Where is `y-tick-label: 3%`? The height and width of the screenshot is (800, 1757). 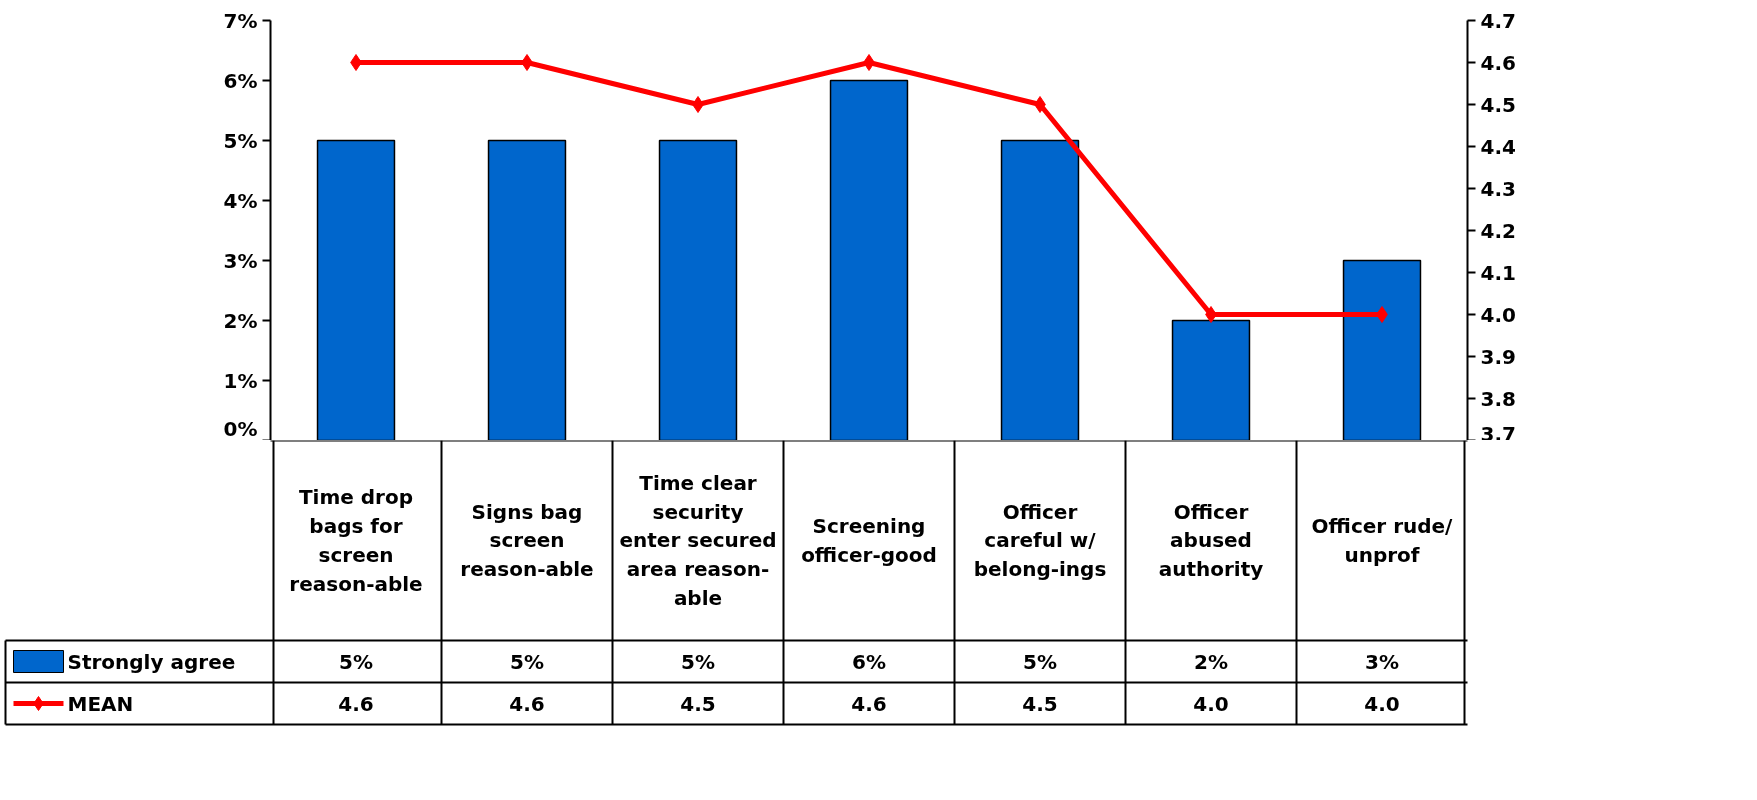
y-tick-label: 3% is located at coordinates (240, 260).